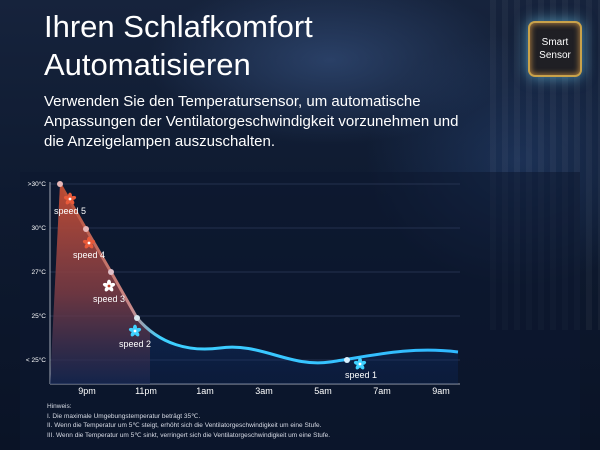  What do you see at coordinates (100, 284) in the screenshot?
I see `hot-area` at bounding box center [100, 284].